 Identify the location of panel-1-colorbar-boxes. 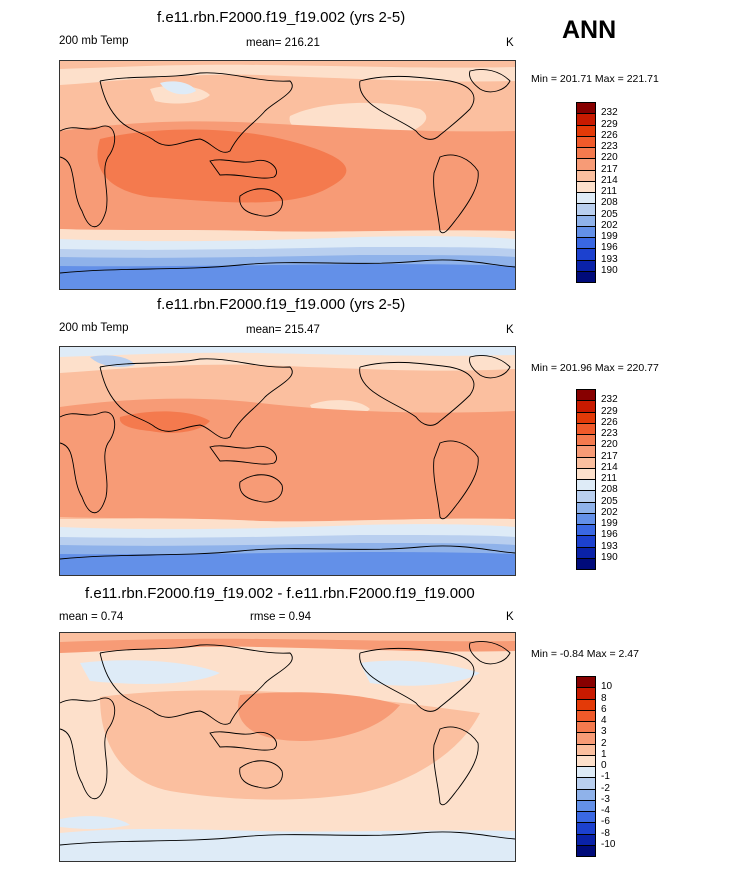
(586, 192).